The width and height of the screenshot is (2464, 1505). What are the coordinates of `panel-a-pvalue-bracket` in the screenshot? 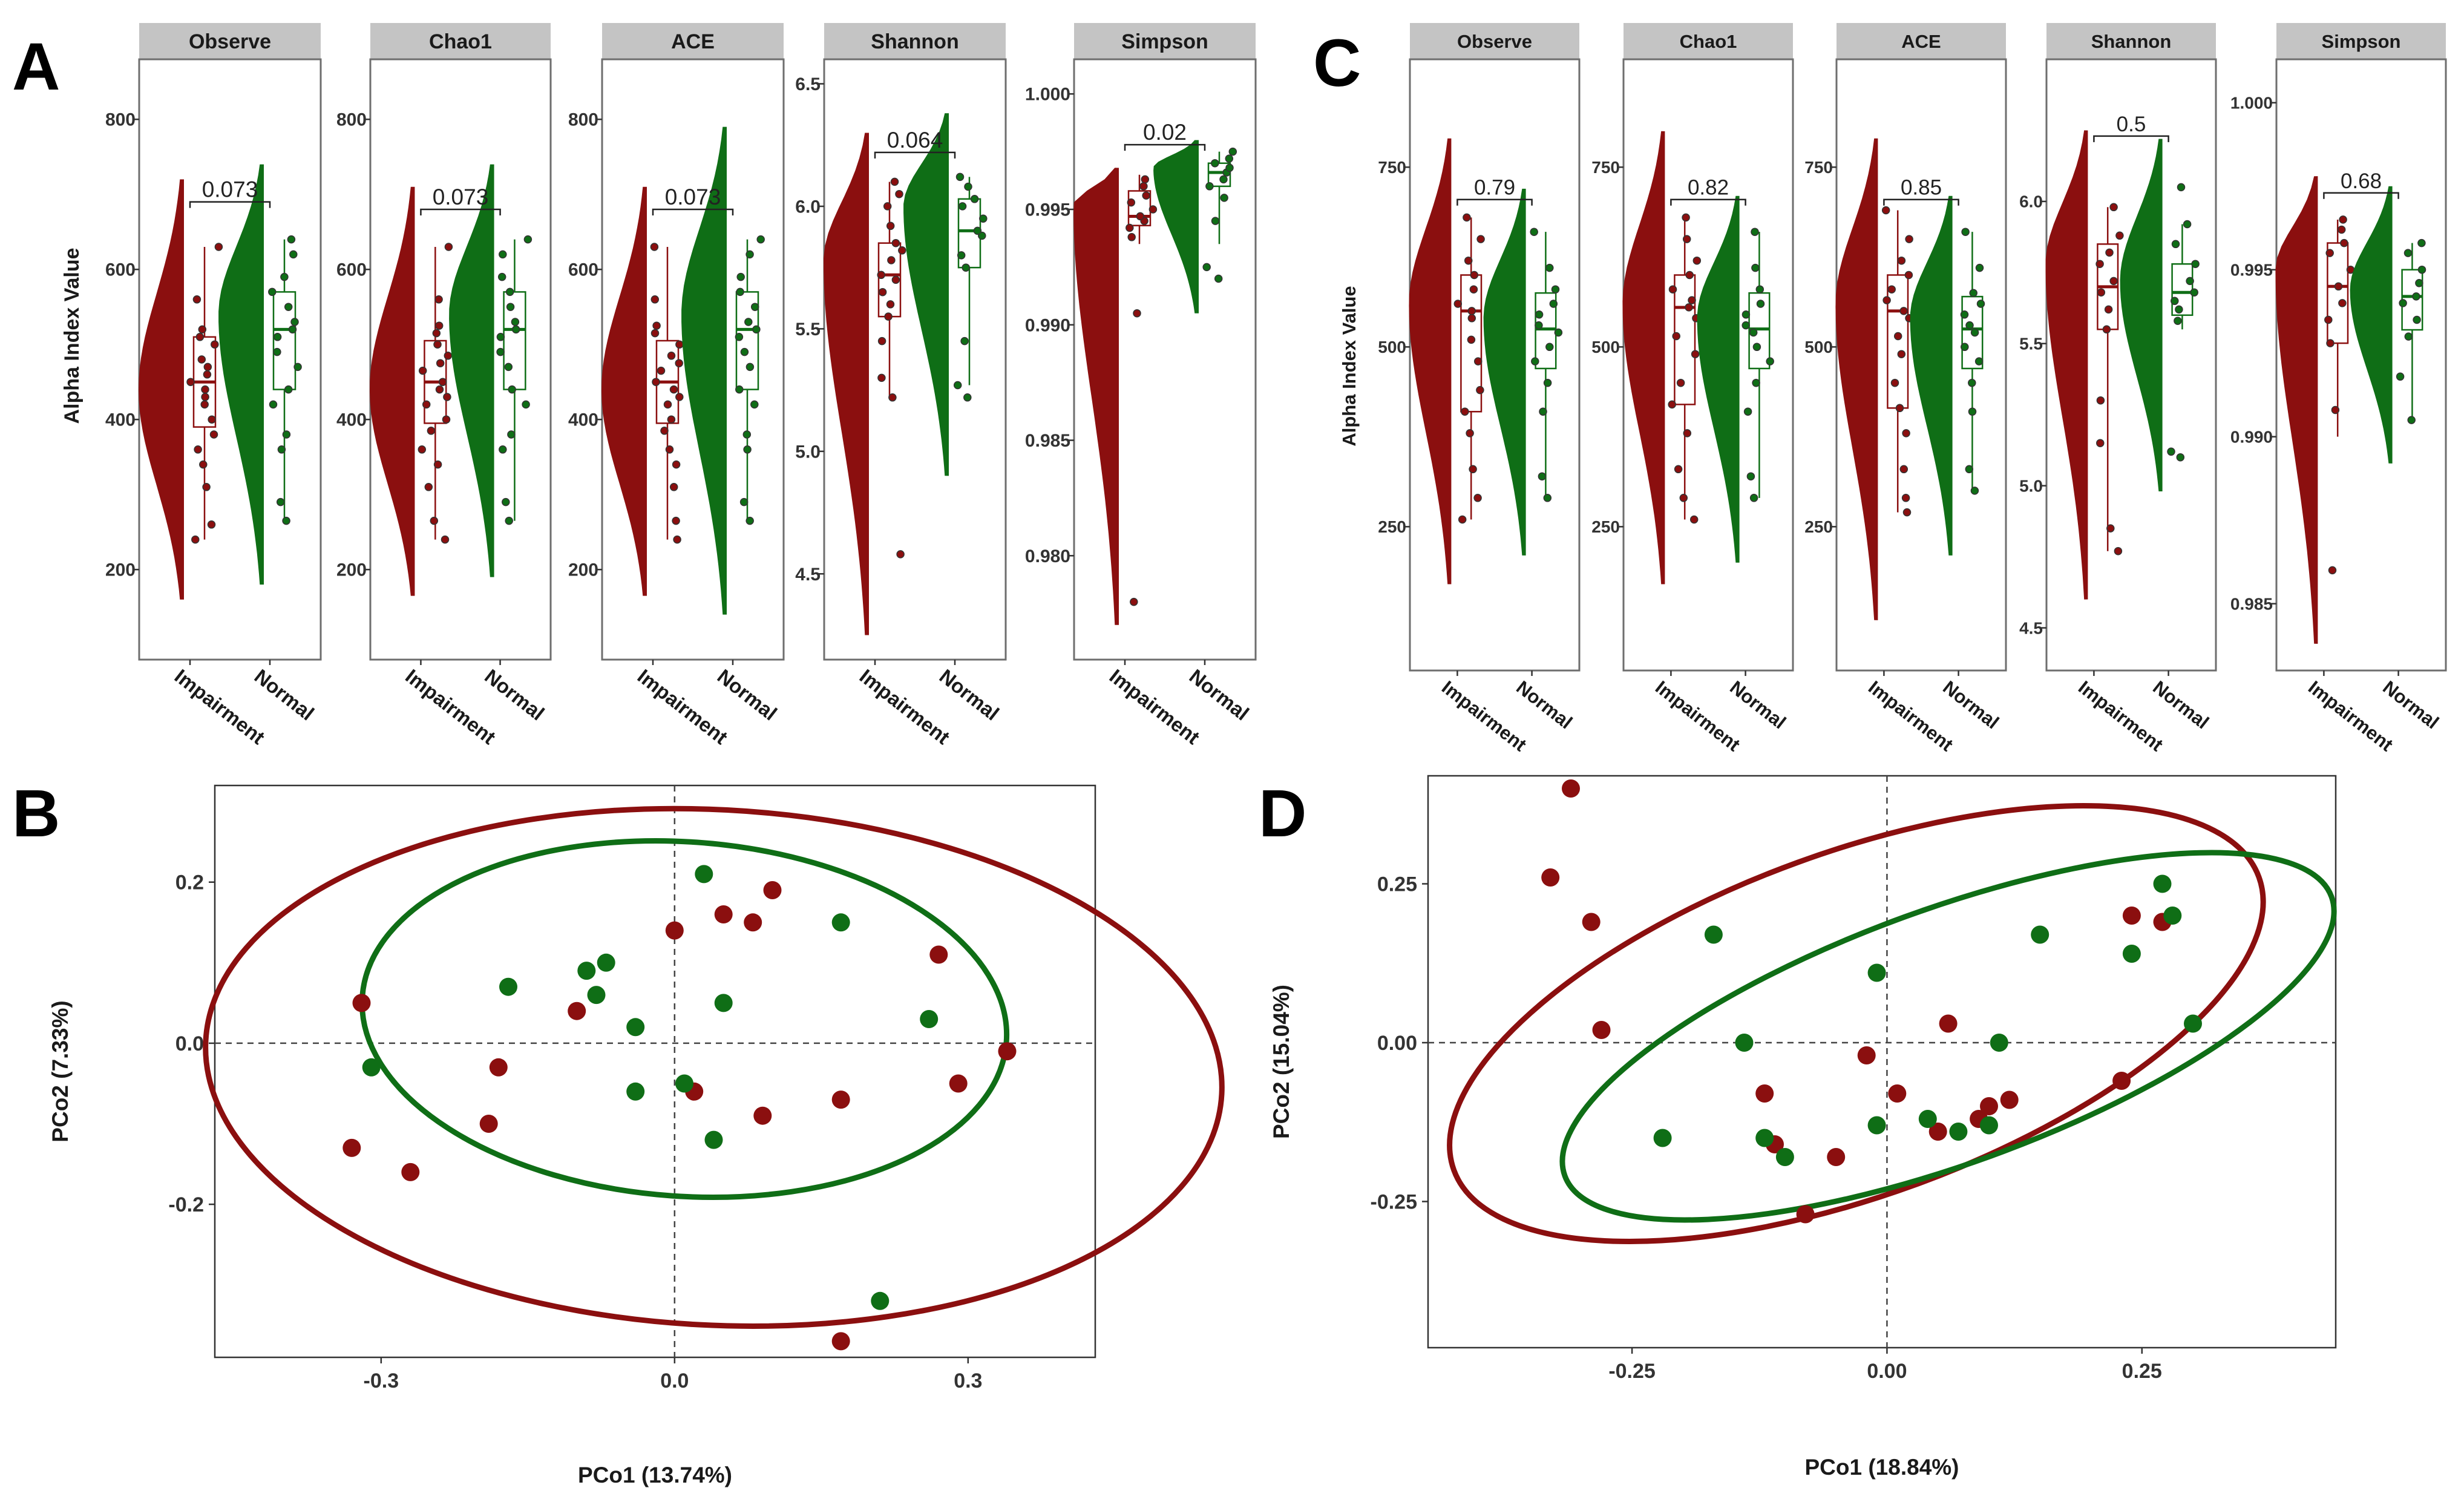 It's located at (693, 211).